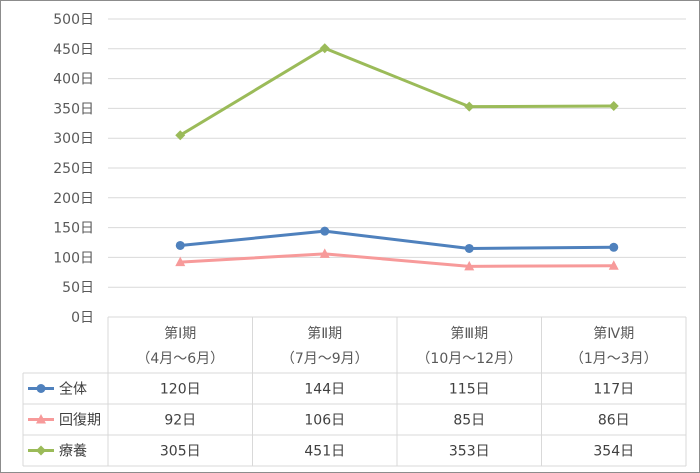 This screenshot has height=473, width=700. Describe the element at coordinates (73, 229) in the screenshot. I see `y-tick-label: 150日` at that location.